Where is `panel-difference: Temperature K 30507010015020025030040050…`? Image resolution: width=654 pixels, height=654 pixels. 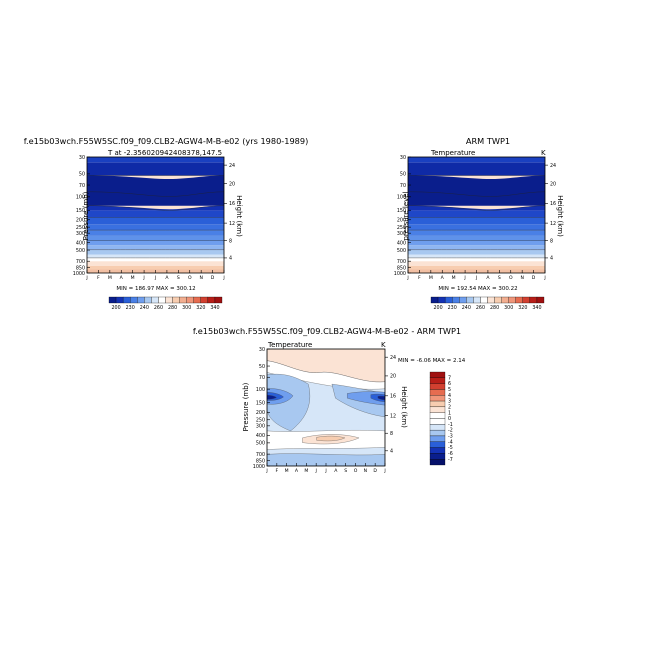
panel-difference: Temperature K 30507010015020025030040050… is located at coordinates (354, 407).